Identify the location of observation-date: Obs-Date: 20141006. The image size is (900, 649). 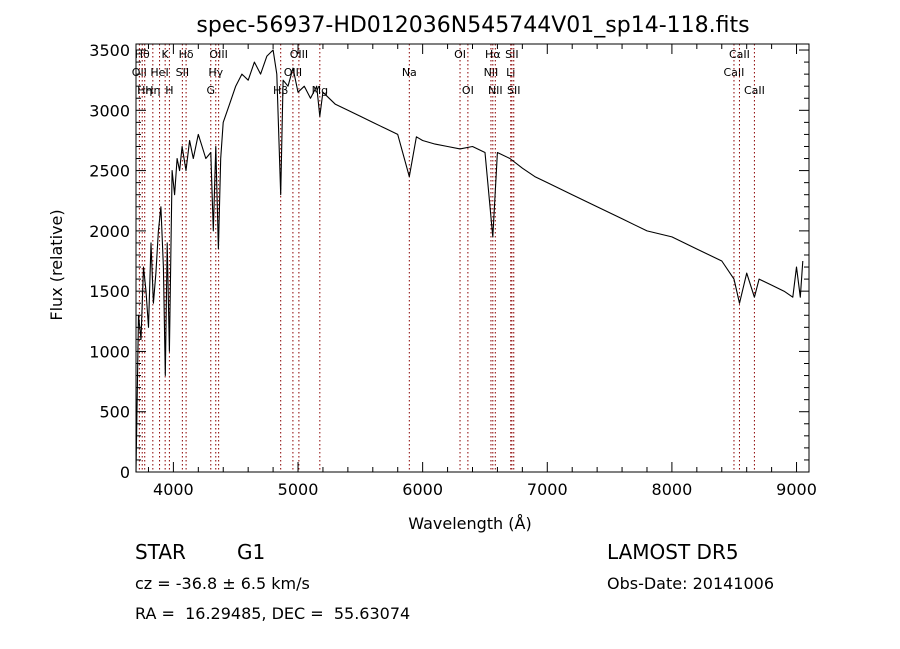
(691, 583).